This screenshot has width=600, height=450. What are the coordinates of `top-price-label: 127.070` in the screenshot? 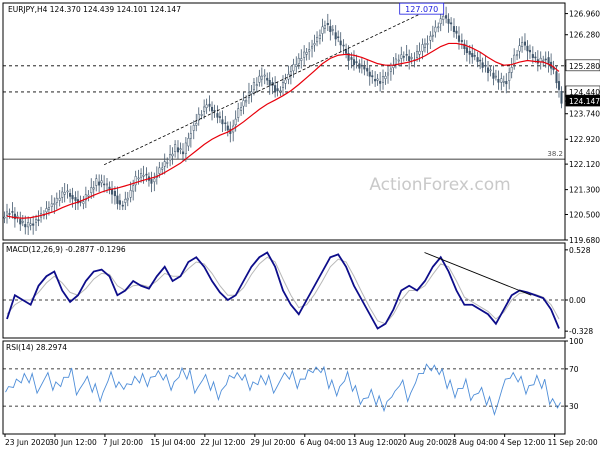 It's located at (421, 9).